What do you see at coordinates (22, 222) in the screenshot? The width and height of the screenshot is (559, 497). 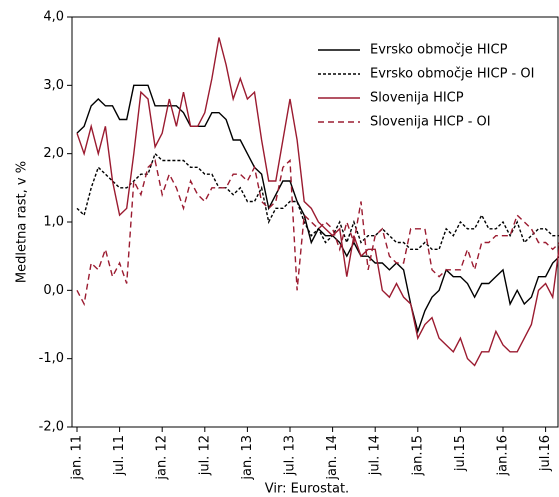 I see `y-axis-label: Medletna rast, v %` at bounding box center [22, 222].